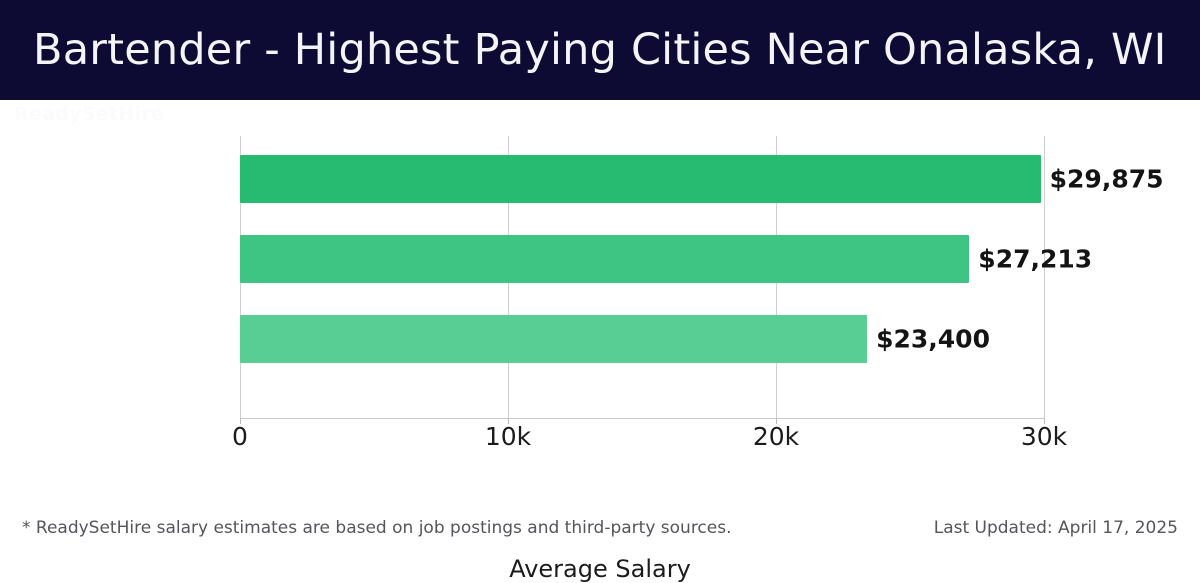 This screenshot has height=583, width=1200. I want to click on bar-row: Sparta, WI$29,875, so click(702, 179).